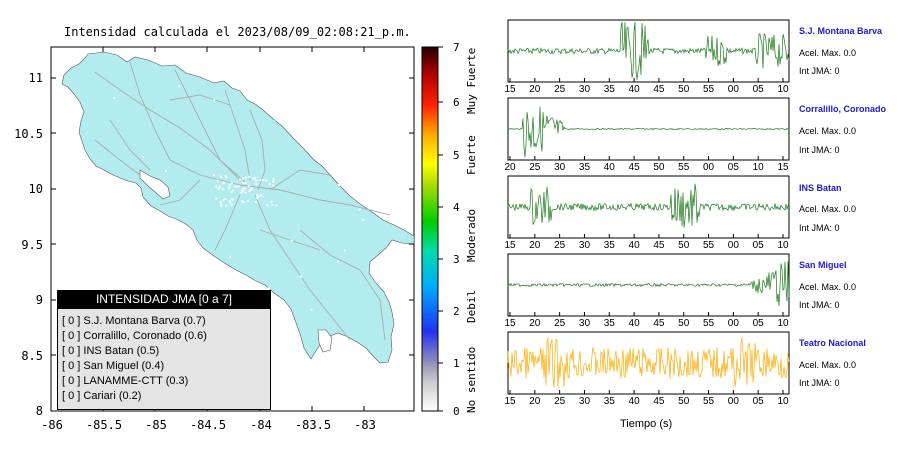 This screenshot has width=910, height=460. I want to click on colorbar-tick-label: 6, so click(456, 102).